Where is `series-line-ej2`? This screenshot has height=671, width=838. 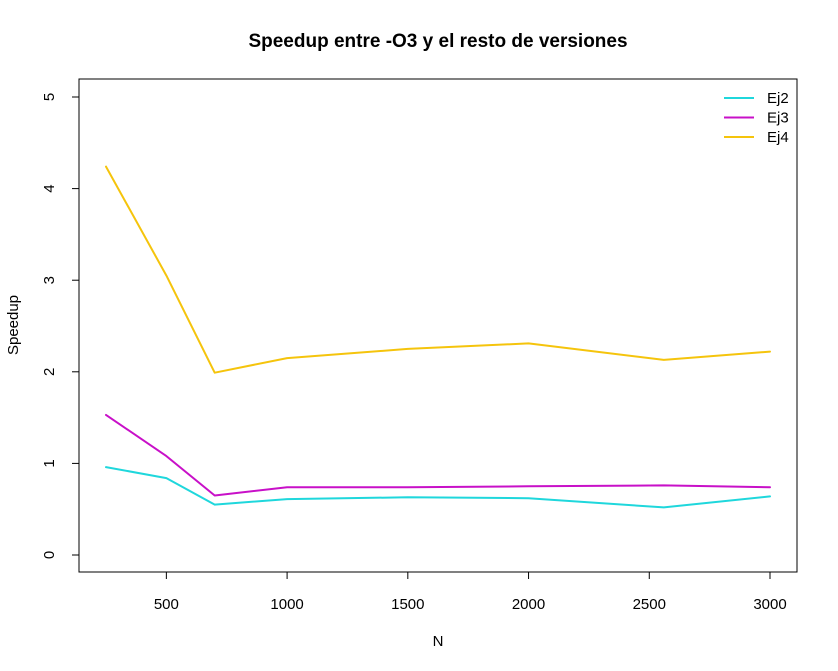 series-line-ej2 is located at coordinates (438, 487).